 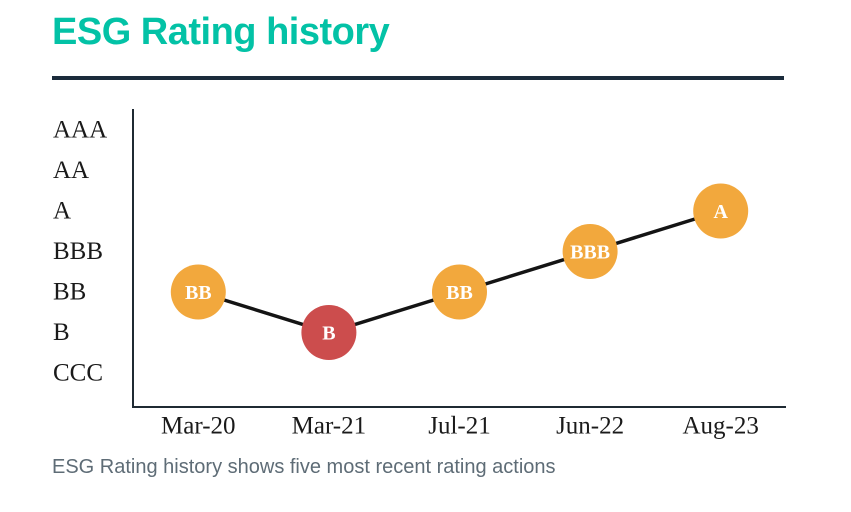 I want to click on x-axis-tick-label: Mar-21, so click(x=329, y=426).